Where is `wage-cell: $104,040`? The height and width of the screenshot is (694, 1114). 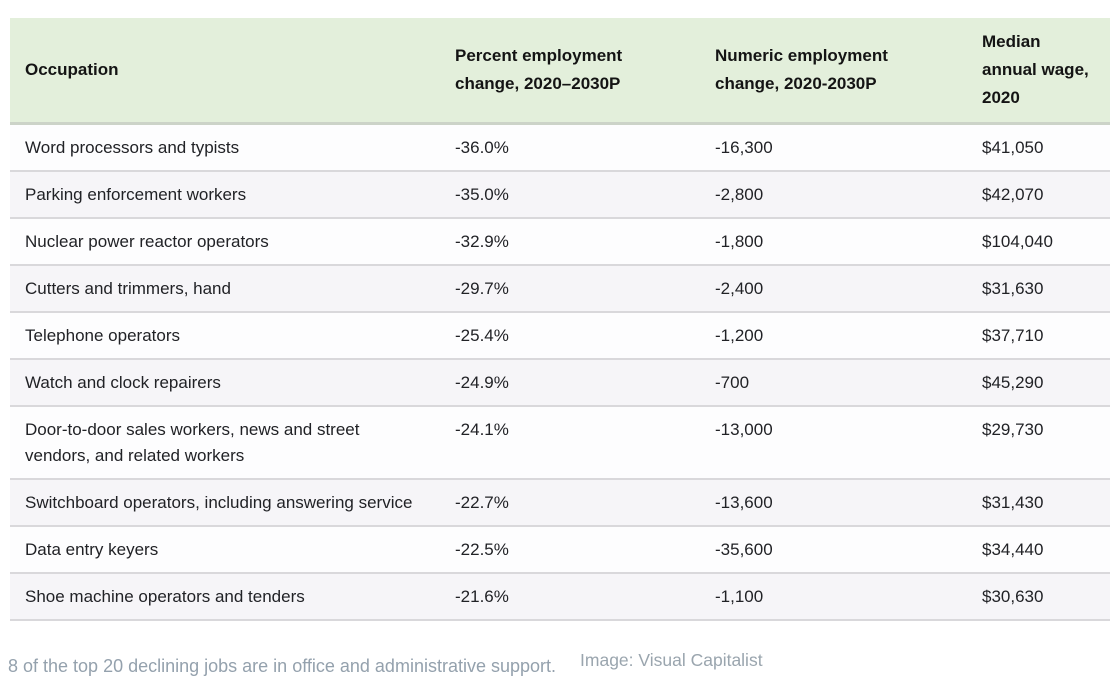
wage-cell: $104,040 is located at coordinates (1038, 241).